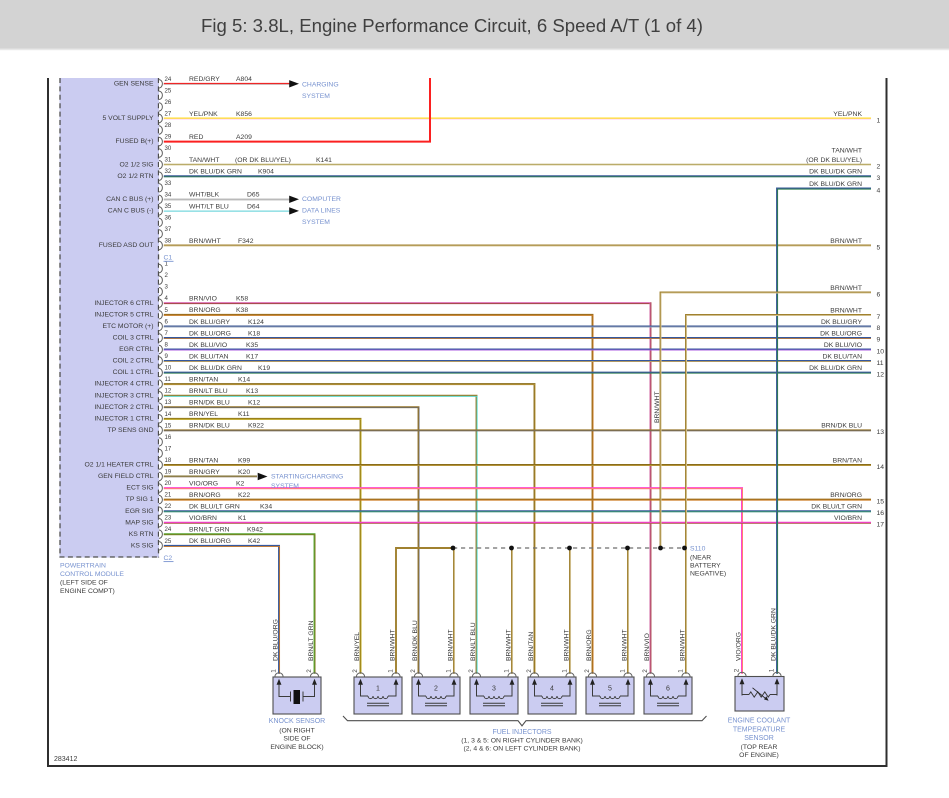 The height and width of the screenshot is (798, 949). Describe the element at coordinates (83, 566) in the screenshot. I see `svg-text: POWERTRAIN` at that location.